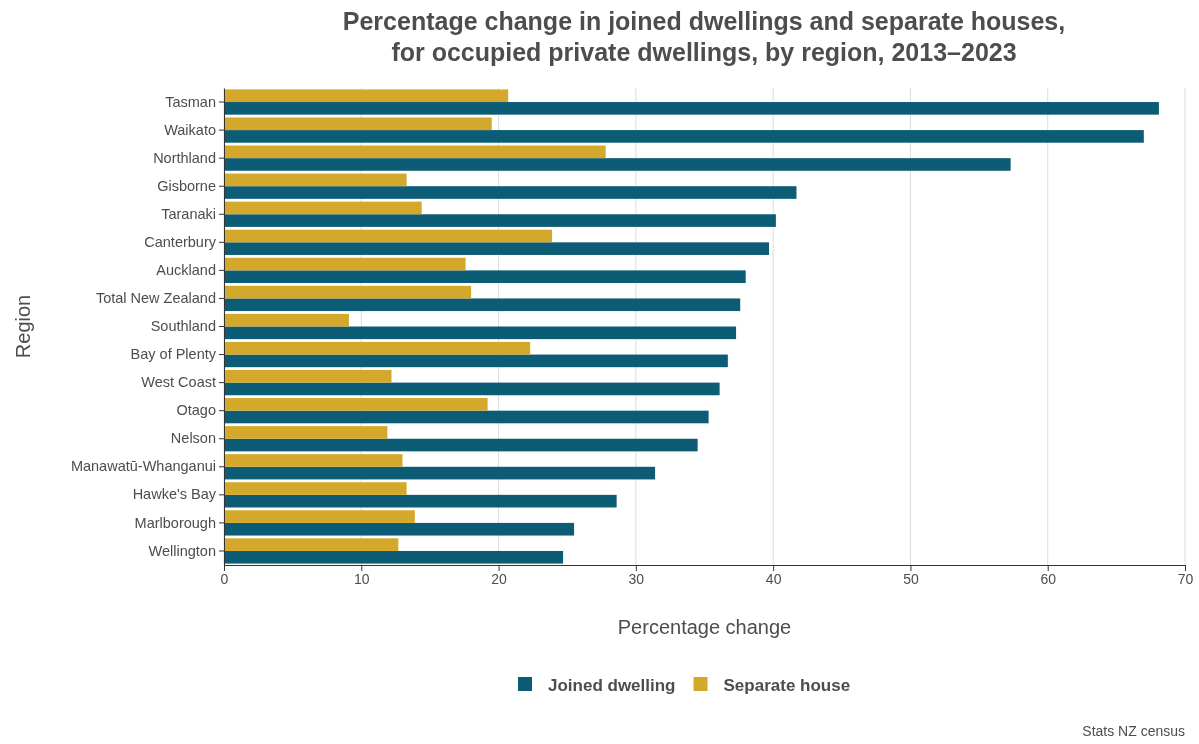  What do you see at coordinates (23, 326) in the screenshot?
I see `y-axis-title: Region` at bounding box center [23, 326].